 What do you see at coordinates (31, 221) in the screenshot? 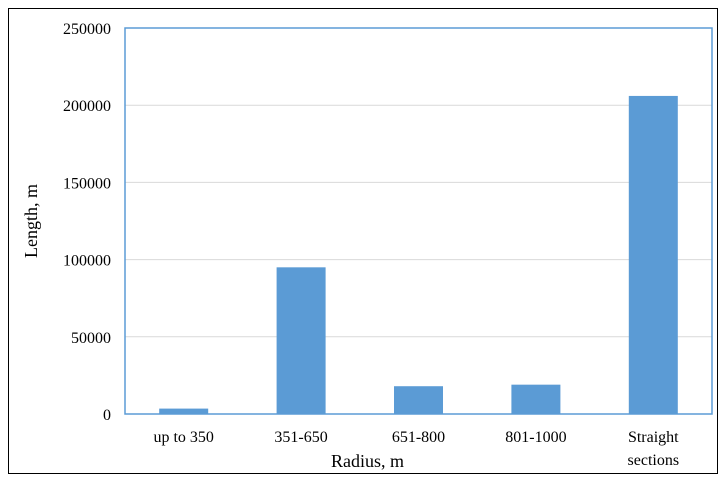
I see `y-axis-title: Length, m` at bounding box center [31, 221].